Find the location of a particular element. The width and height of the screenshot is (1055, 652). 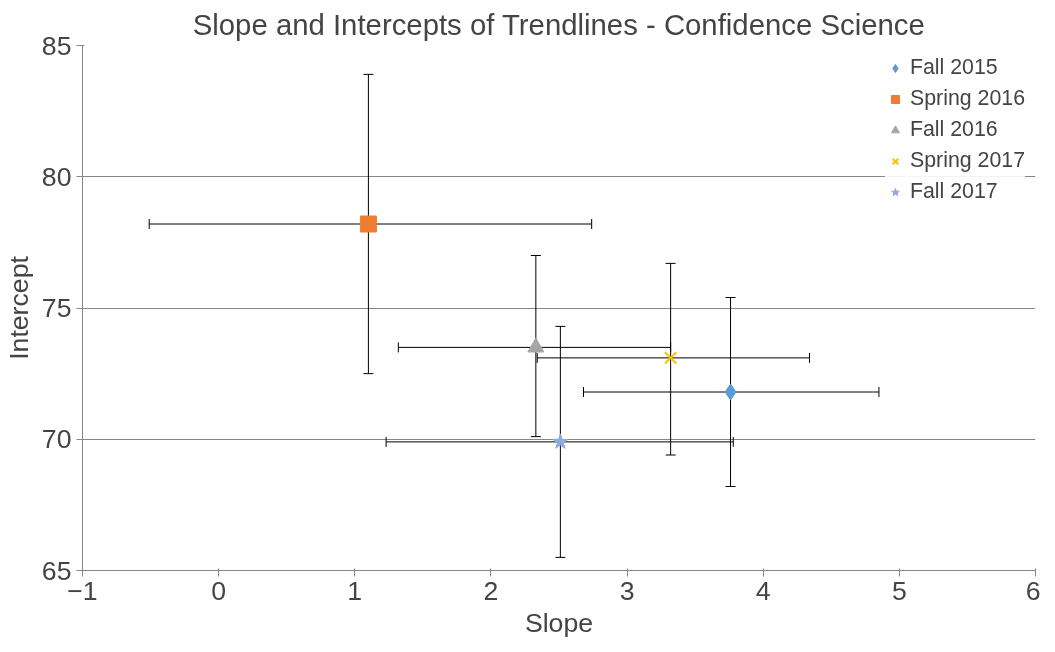

y-tick-label: 85 is located at coordinates (56, 45).